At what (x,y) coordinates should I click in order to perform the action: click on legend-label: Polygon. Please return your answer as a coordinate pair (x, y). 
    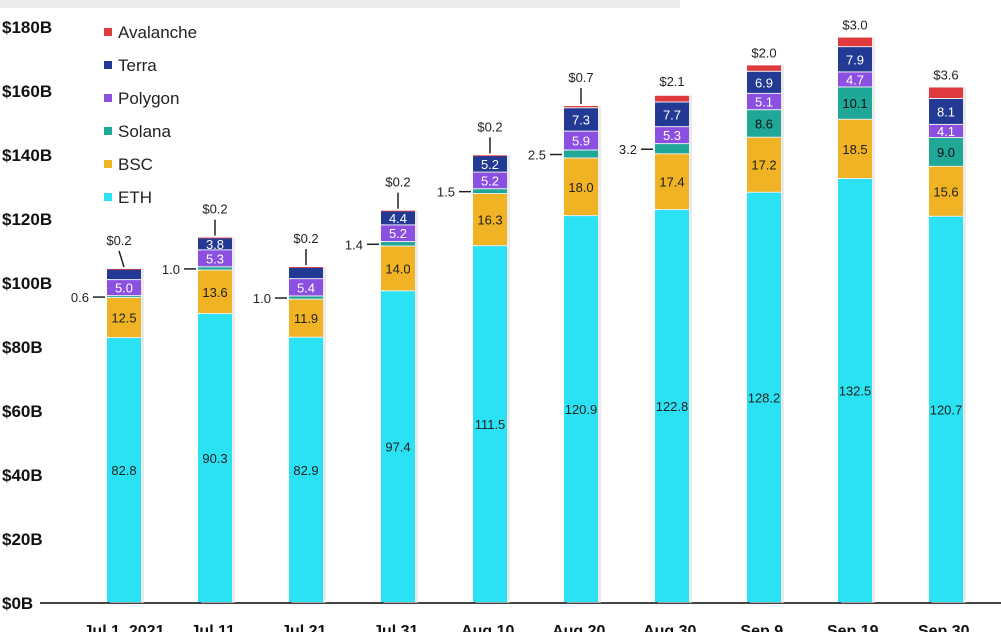
    Looking at the image, I should click on (148, 98).